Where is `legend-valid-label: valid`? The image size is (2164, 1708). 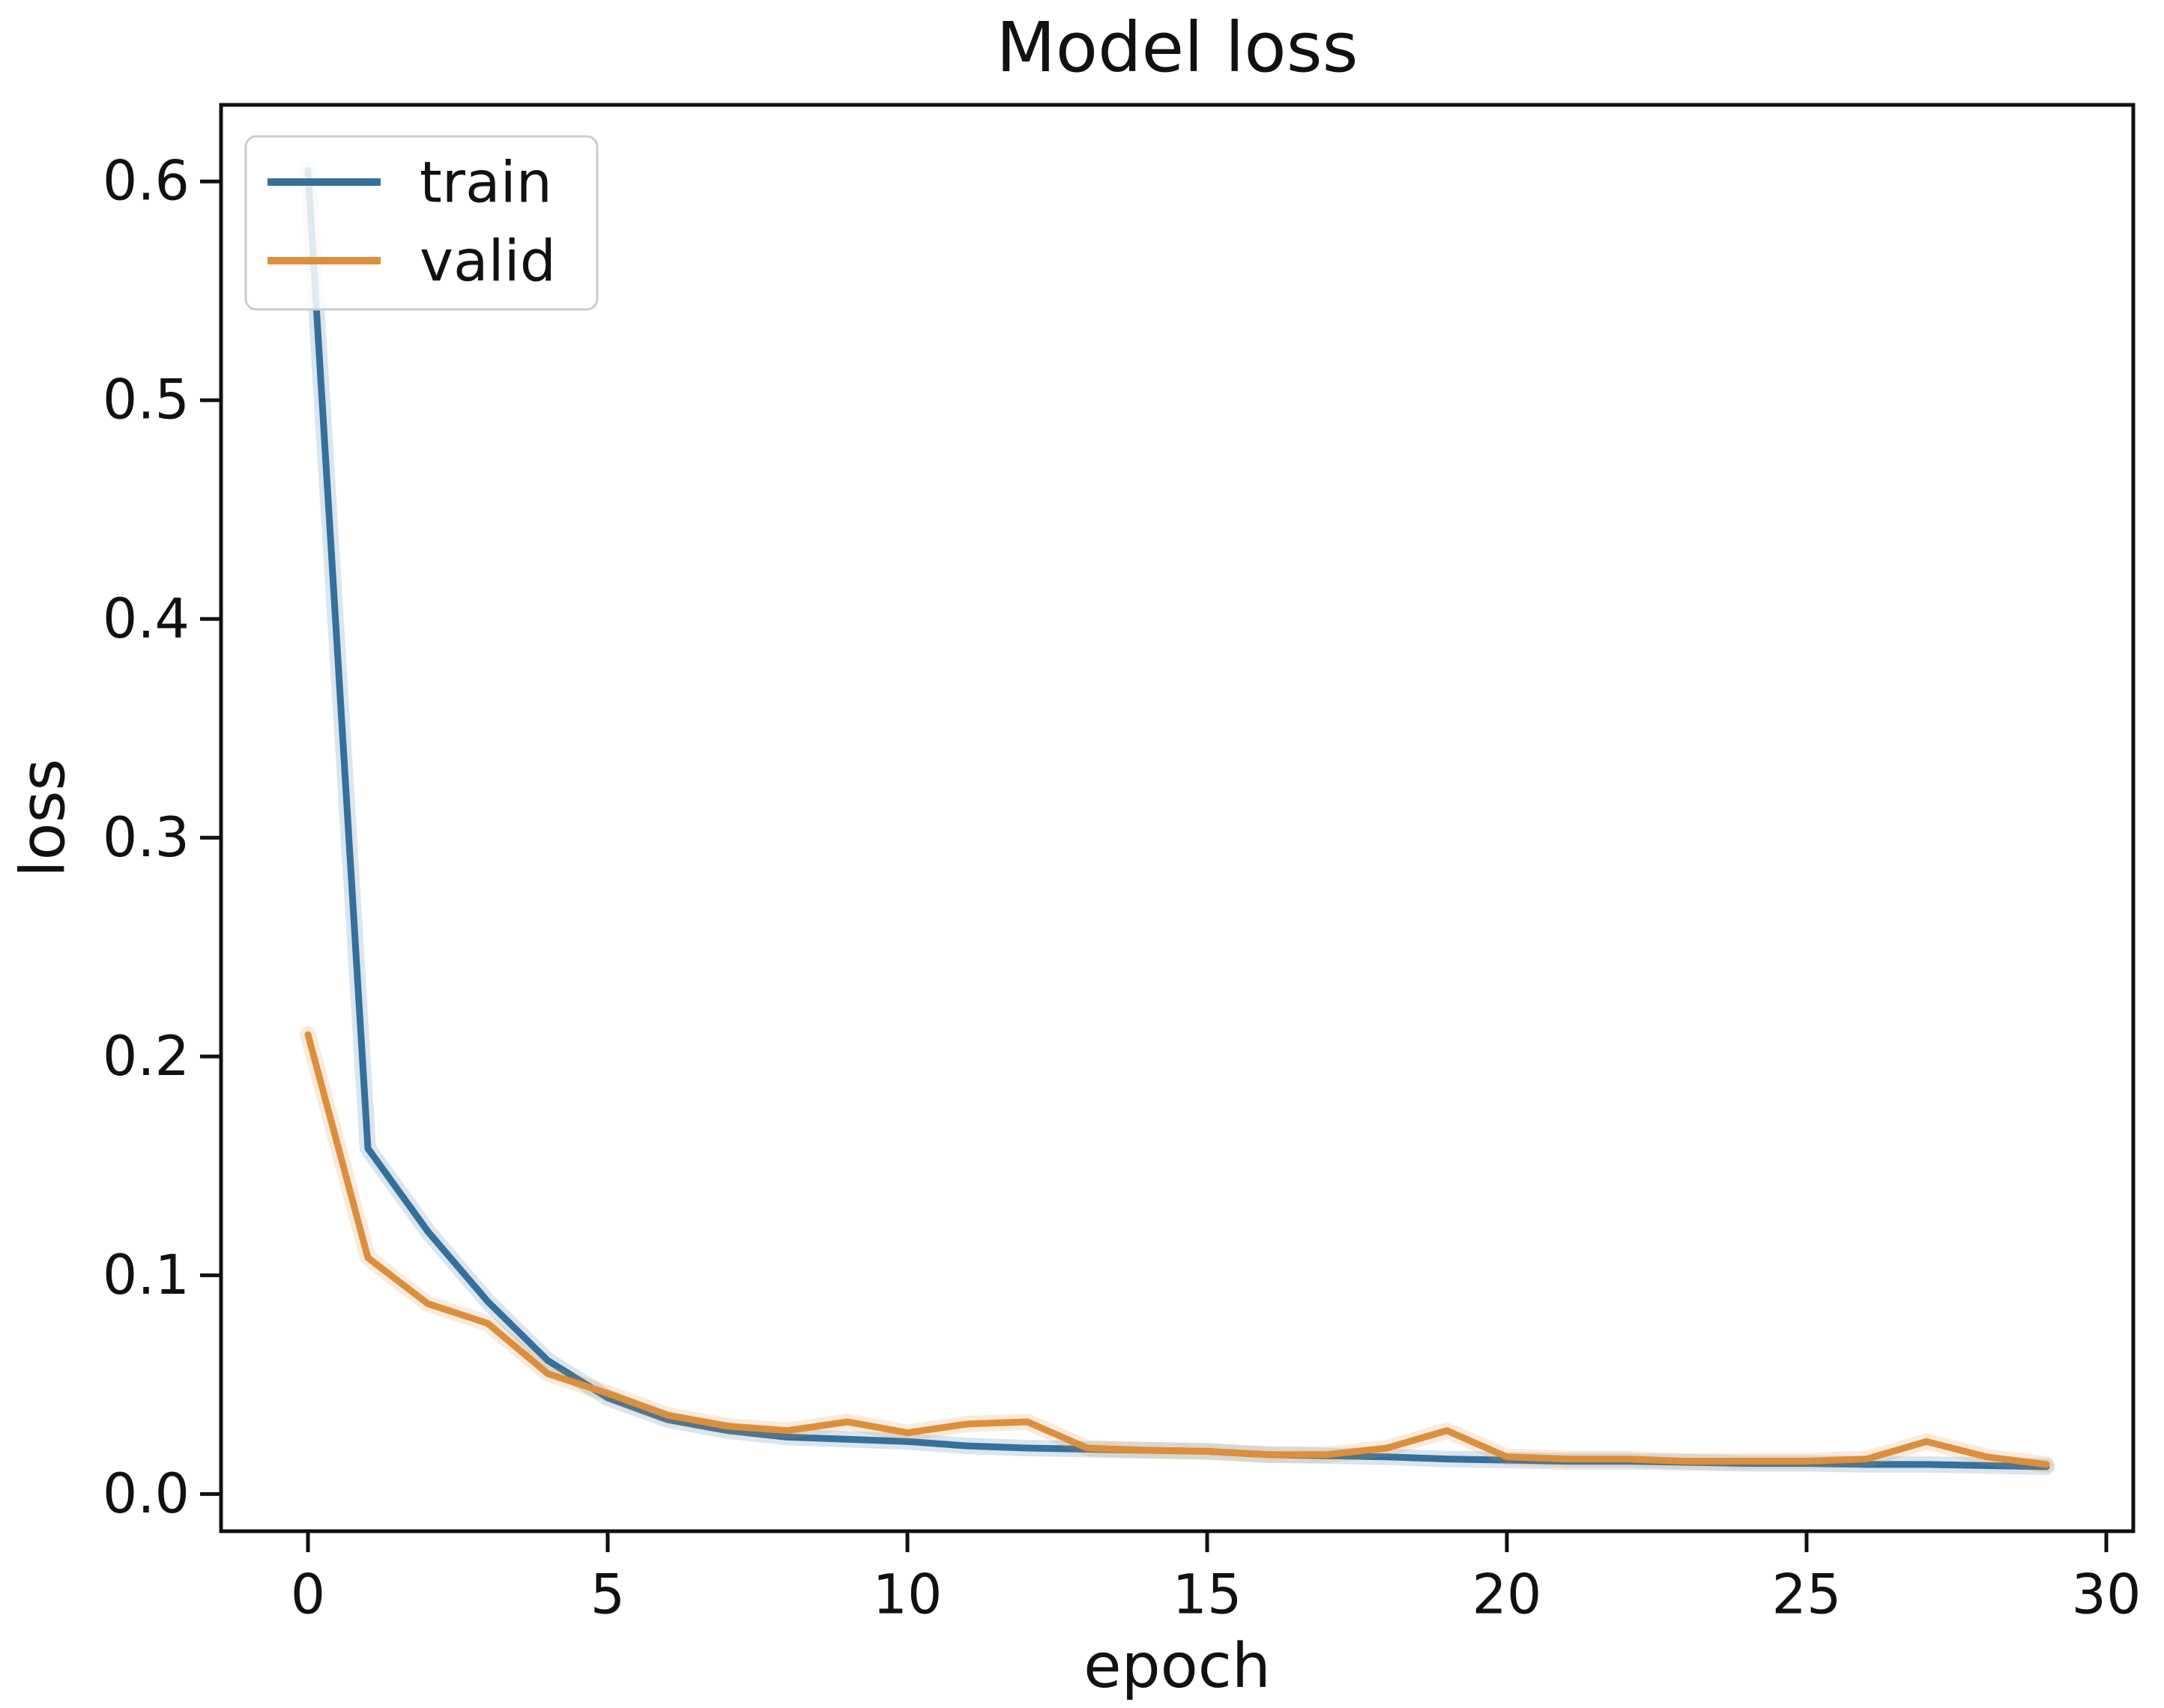
legend-valid-label: valid is located at coordinates (488, 261).